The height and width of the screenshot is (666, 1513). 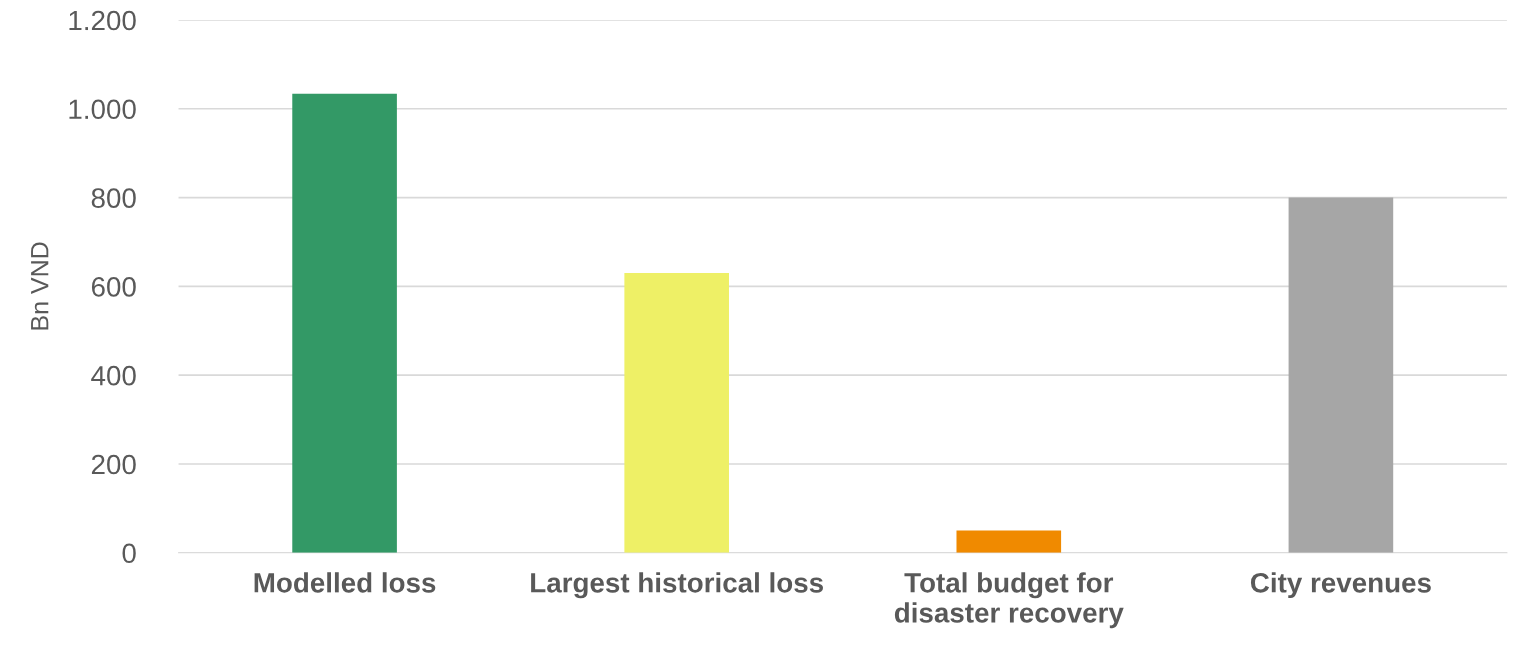 I want to click on y-tick-label: 600, so click(x=113, y=287).